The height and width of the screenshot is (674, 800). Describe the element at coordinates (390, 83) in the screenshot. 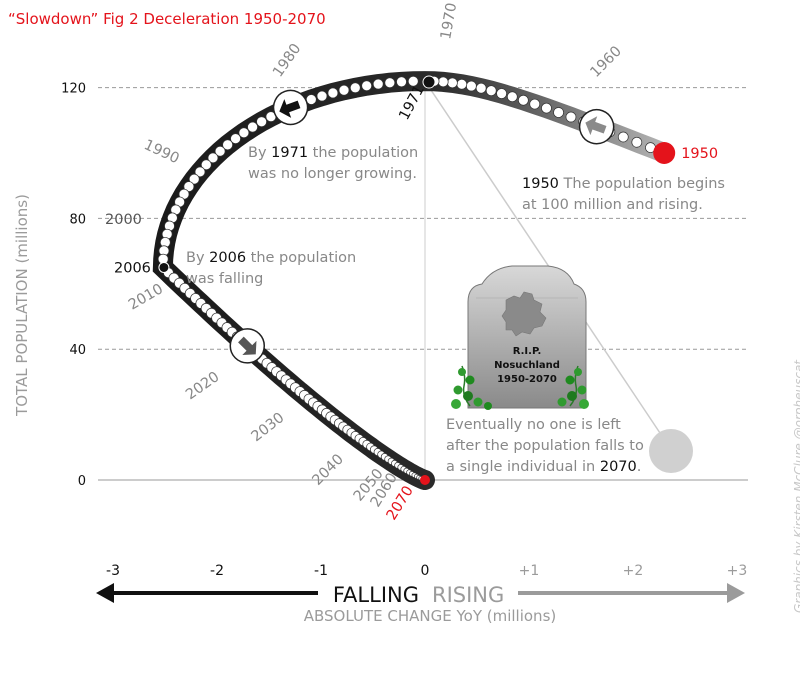

I see `data-point-1974` at that location.